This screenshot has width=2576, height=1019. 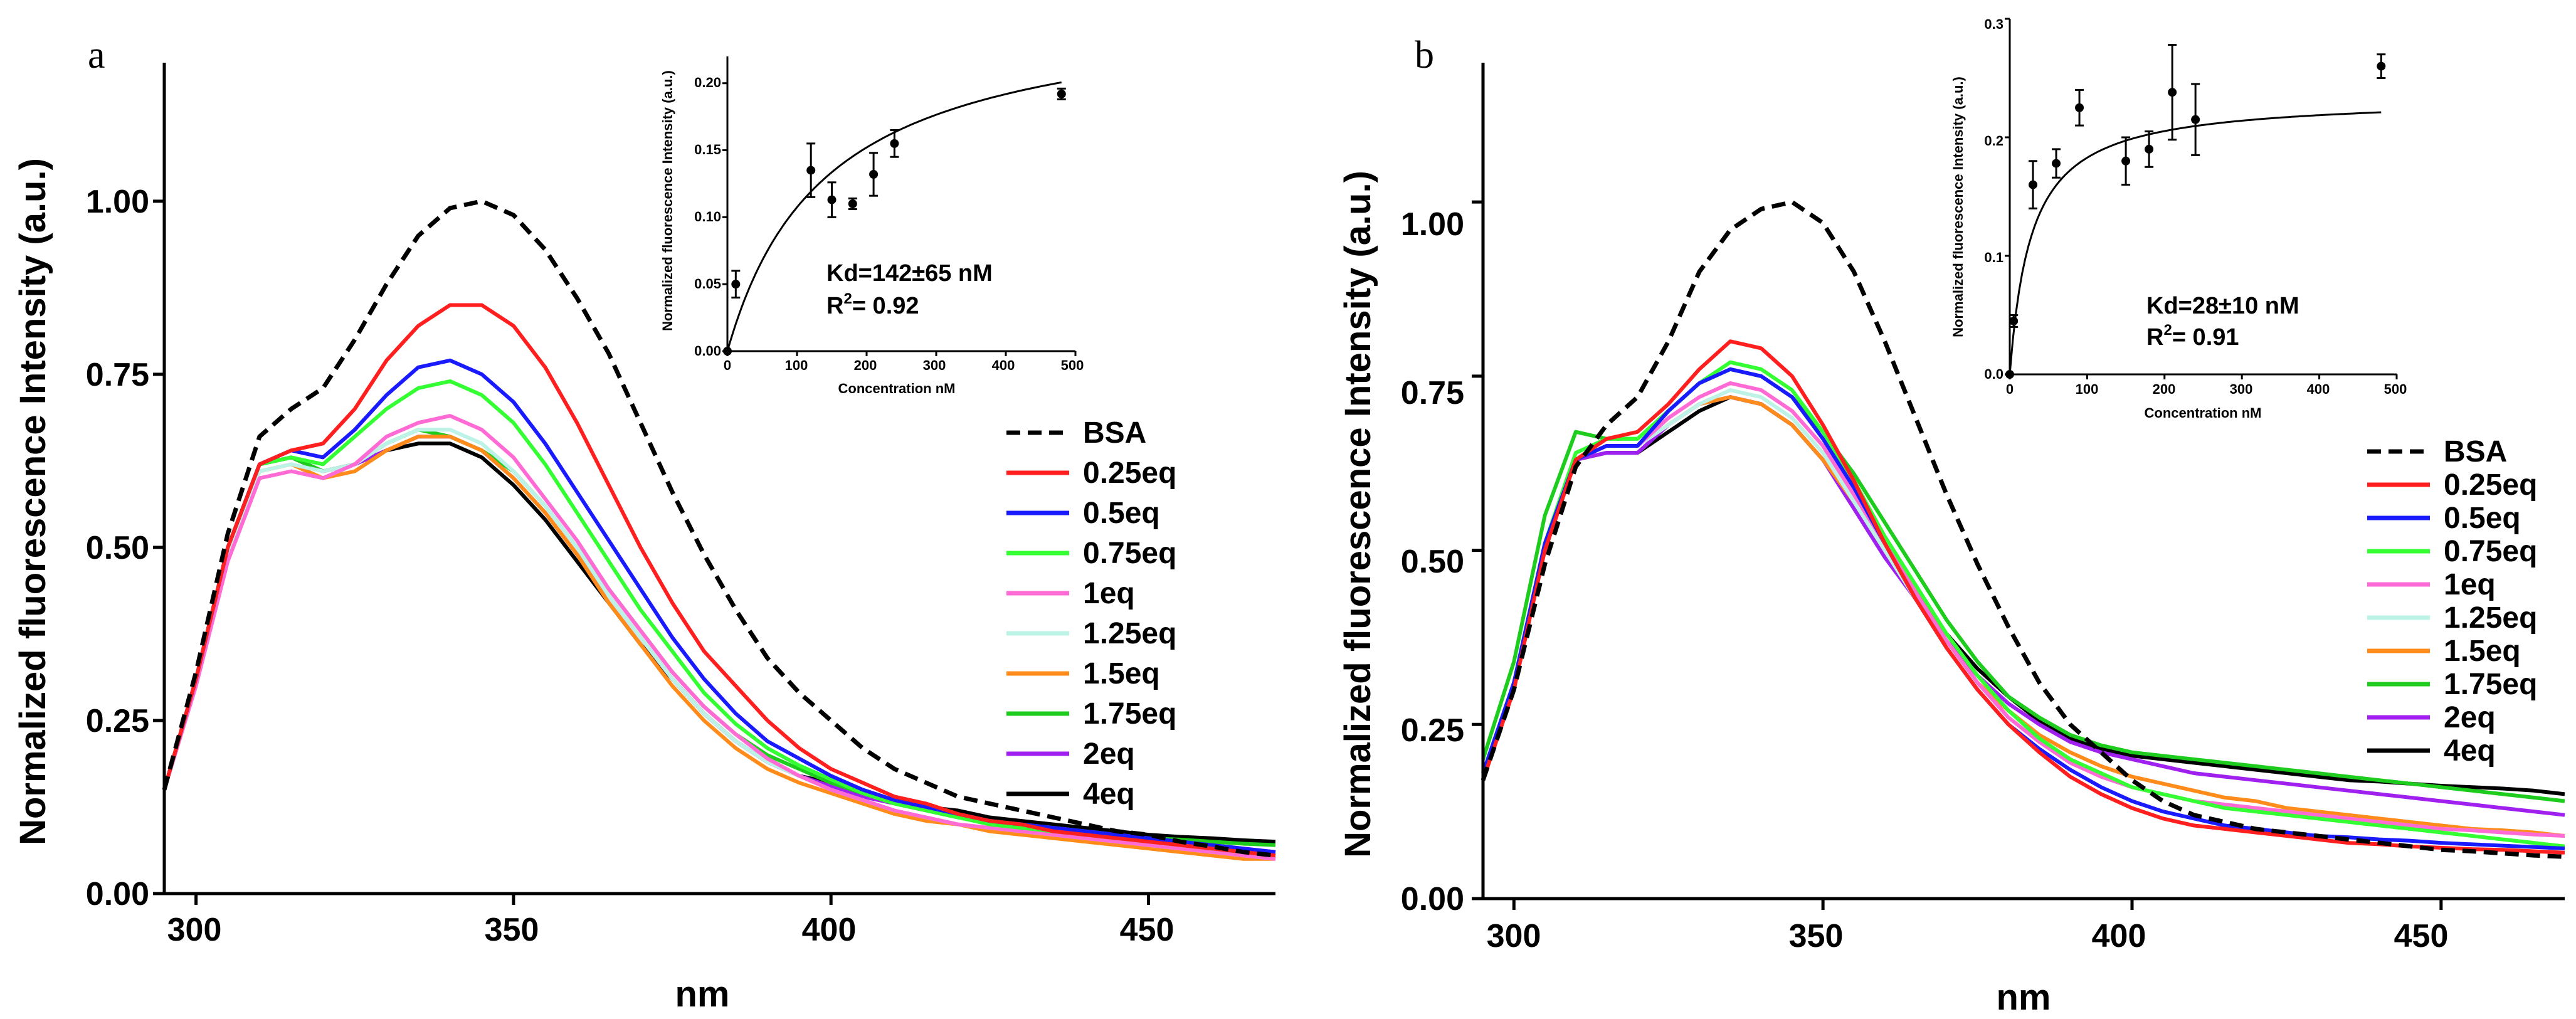 I want to click on panel-a-inset-ytick-005: 0.05, so click(x=708, y=284).